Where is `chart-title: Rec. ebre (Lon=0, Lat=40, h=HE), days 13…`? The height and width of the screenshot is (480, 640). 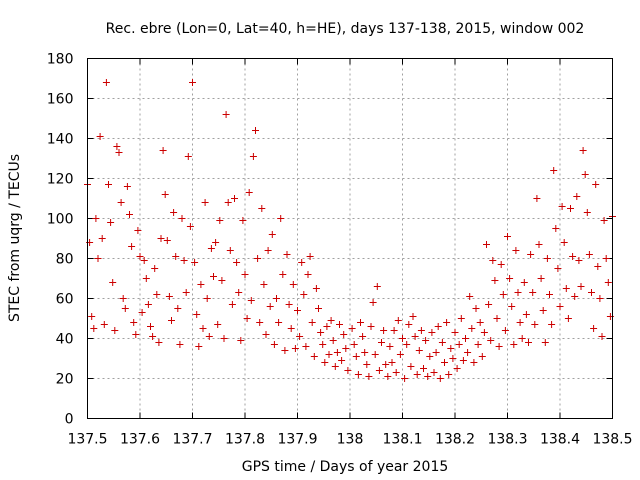
chart-title: Rec. ebre (Lon=0, Lat=40, h=HE), days 13… is located at coordinates (345, 29).